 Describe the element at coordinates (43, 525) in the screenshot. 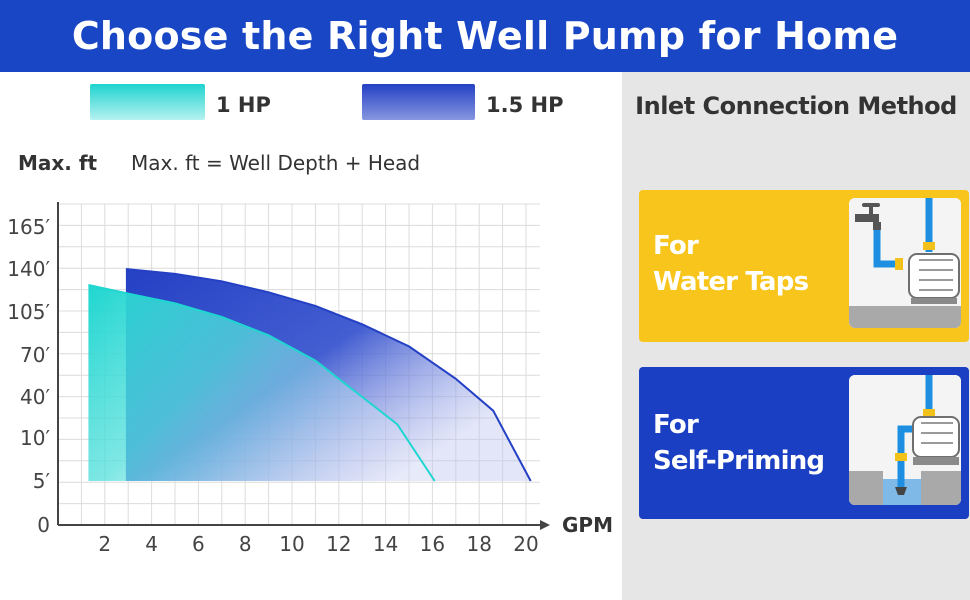

I see `y-tick-label: 0` at that location.